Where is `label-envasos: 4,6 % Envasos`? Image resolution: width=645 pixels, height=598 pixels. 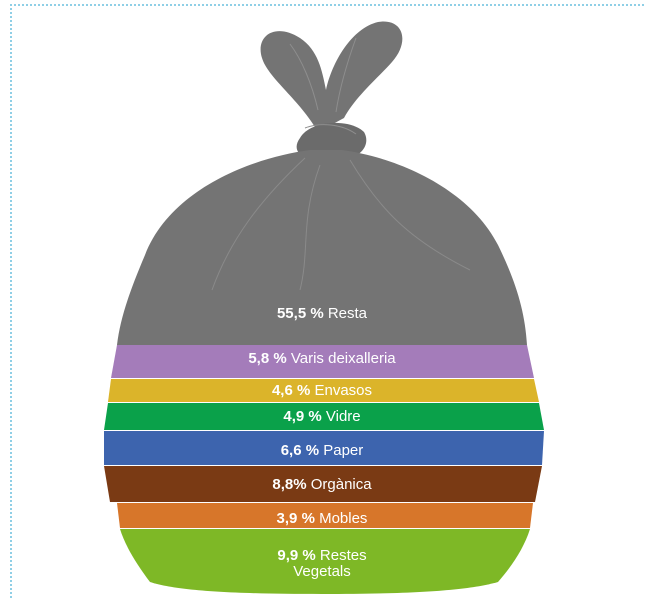 label-envasos: 4,6 % Envasos is located at coordinates (322, 390).